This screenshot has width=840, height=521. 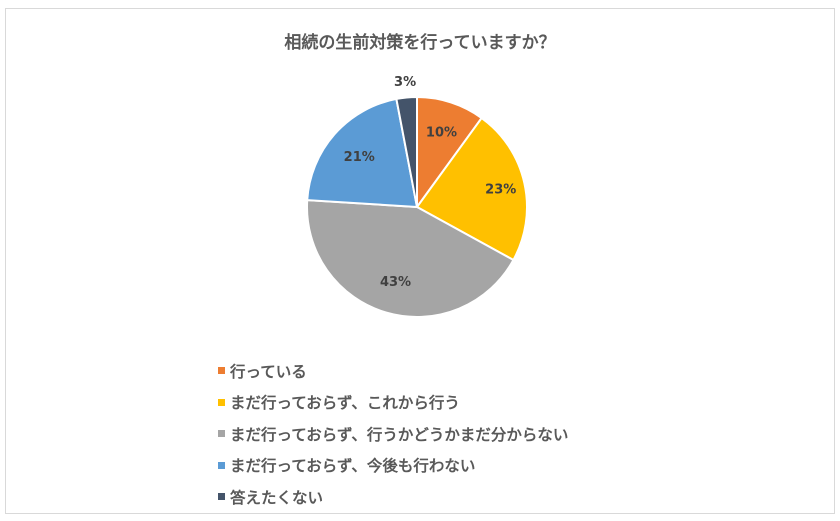 I want to click on data-label: 23%, so click(x=500, y=189).